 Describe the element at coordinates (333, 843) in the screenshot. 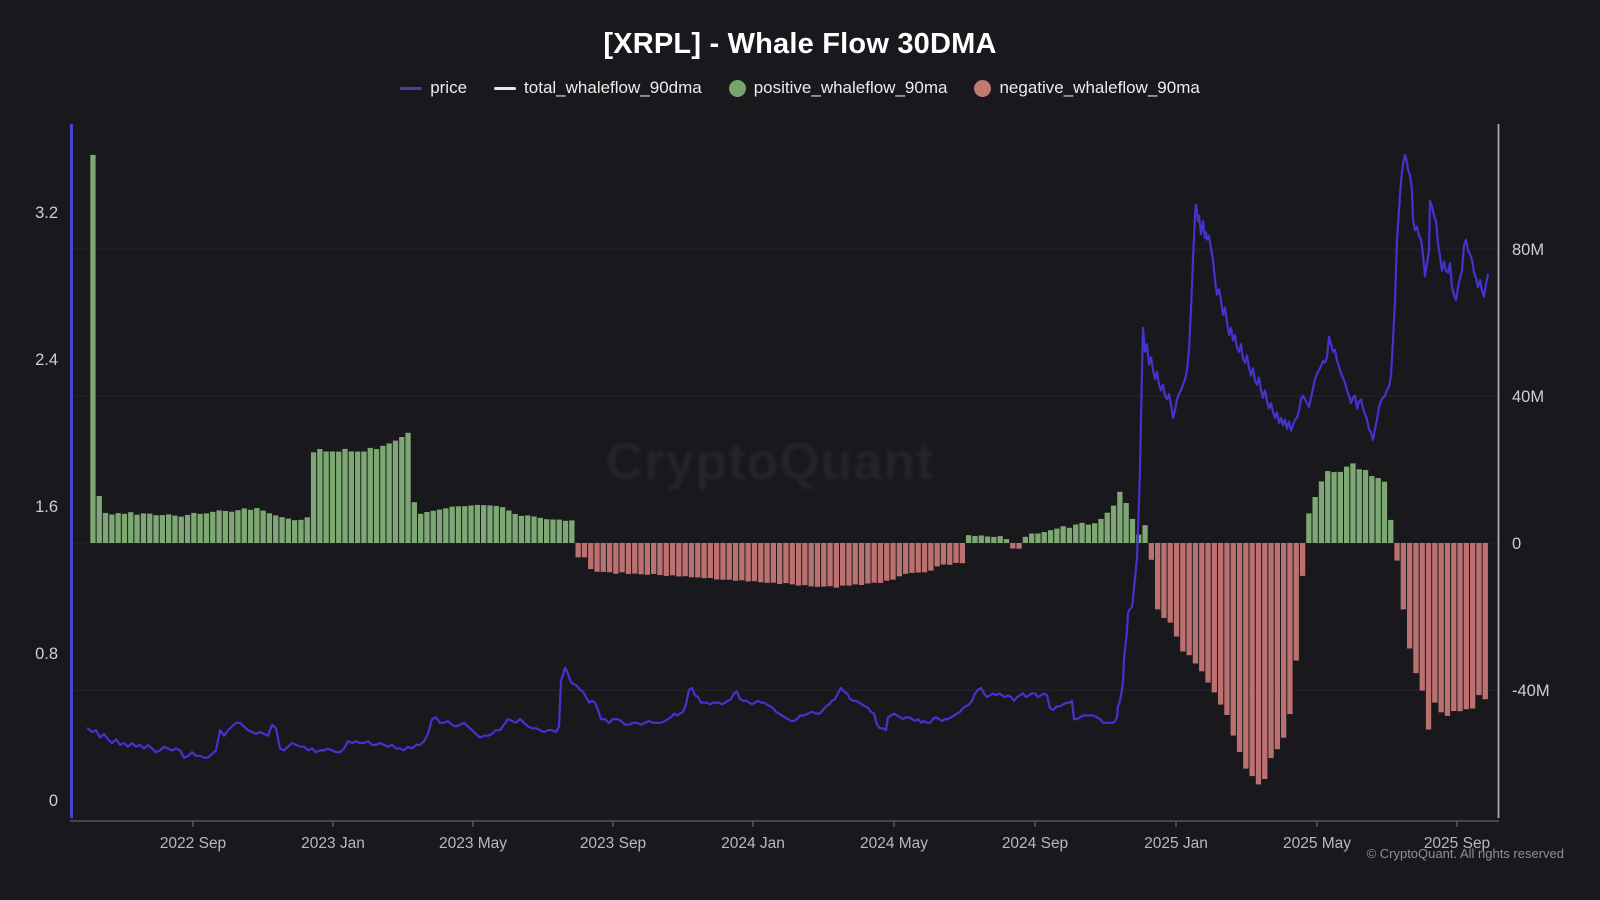

I see `svg-text: 2023 Jan` at that location.